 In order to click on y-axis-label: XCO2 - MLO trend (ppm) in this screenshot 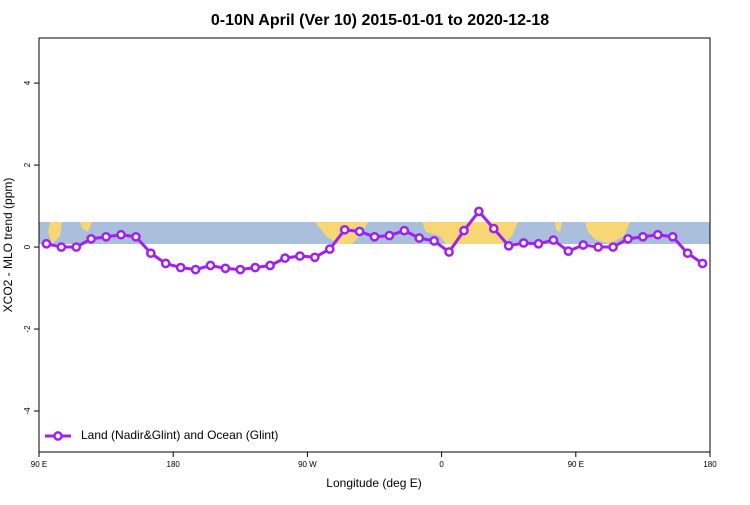, I will do `click(8, 245)`.